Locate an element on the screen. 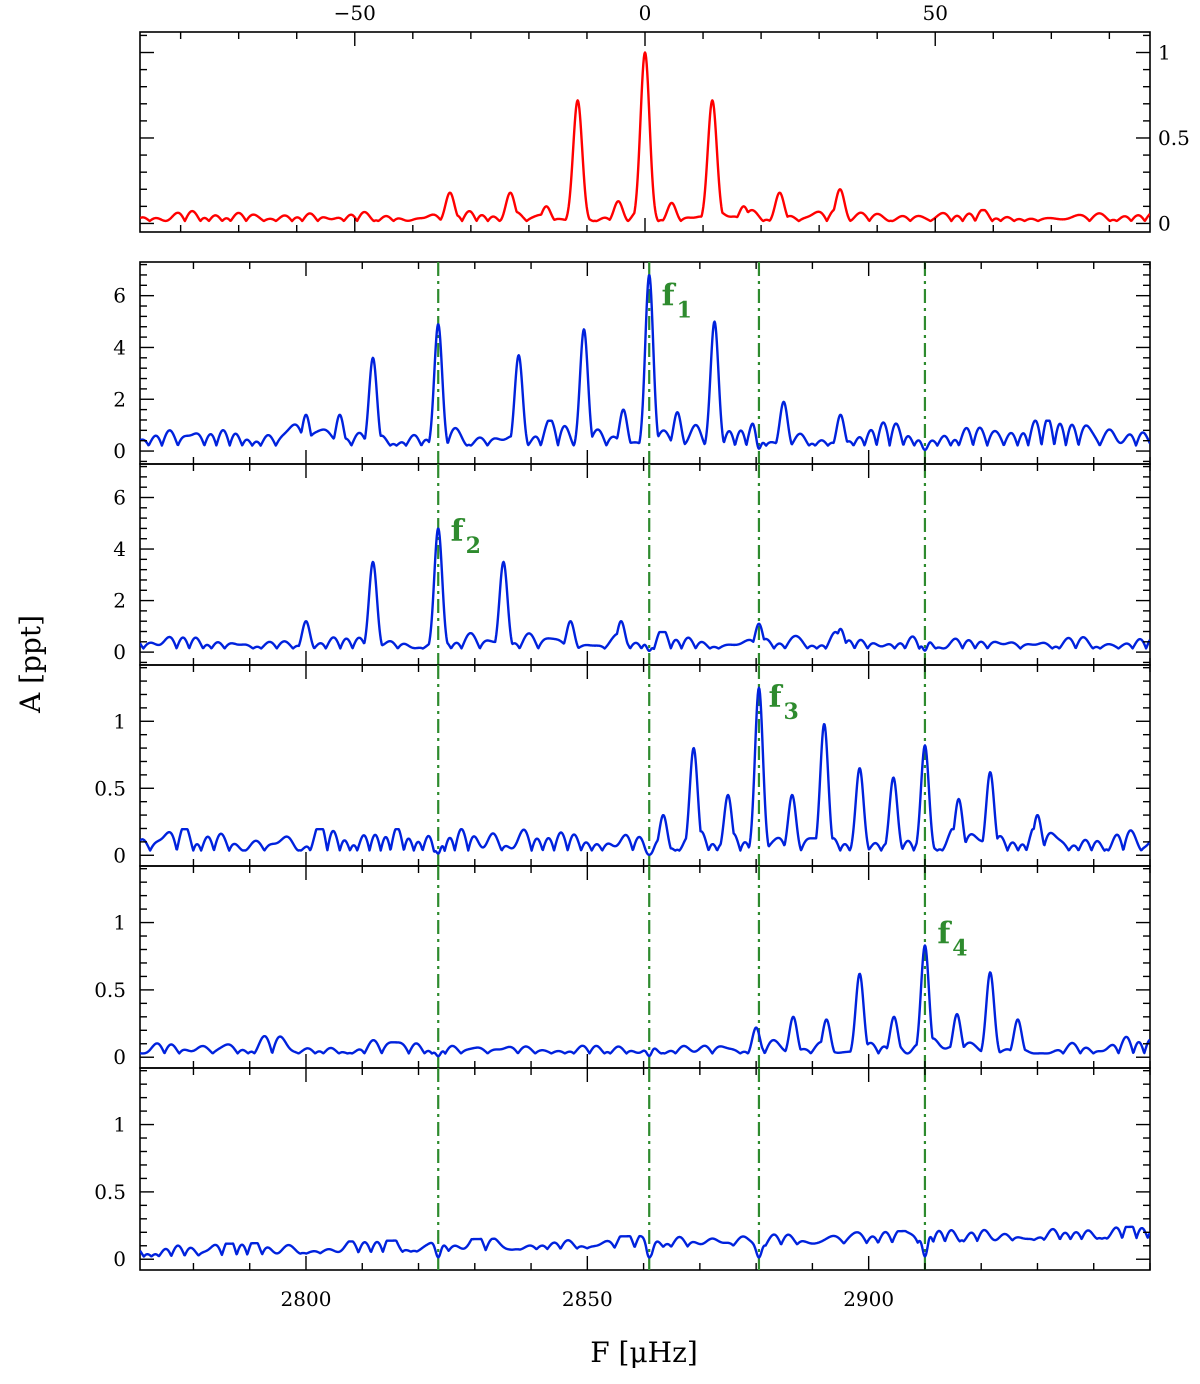 The height and width of the screenshot is (1384, 1200). spectral-window-line is located at coordinates (645, 137).